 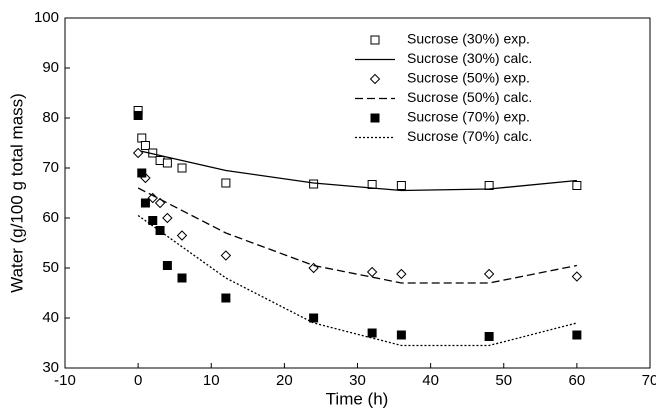 What do you see at coordinates (65, 380) in the screenshot?
I see `x-tick-label: -10` at bounding box center [65, 380].